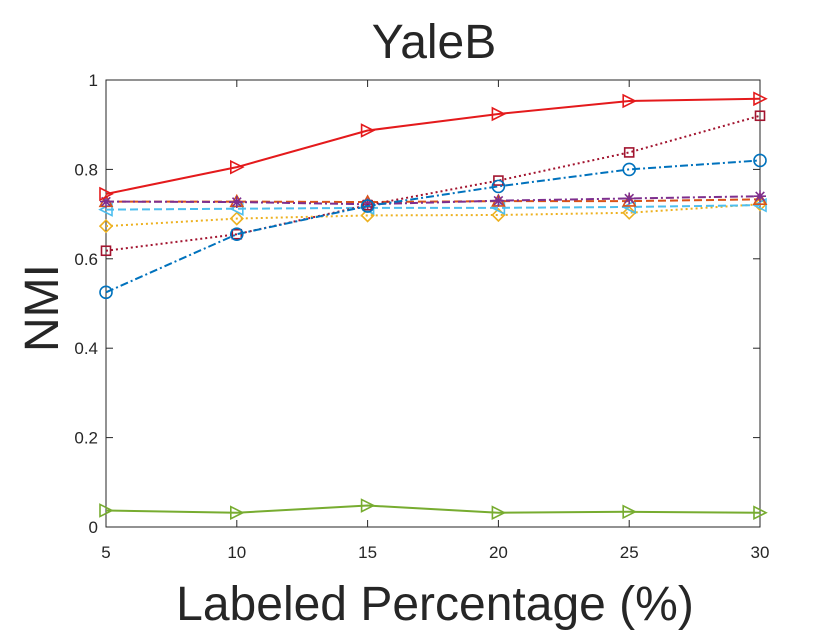  Describe the element at coordinates (86, 169) in the screenshot. I see `y-tick-label: 0.8` at that location.